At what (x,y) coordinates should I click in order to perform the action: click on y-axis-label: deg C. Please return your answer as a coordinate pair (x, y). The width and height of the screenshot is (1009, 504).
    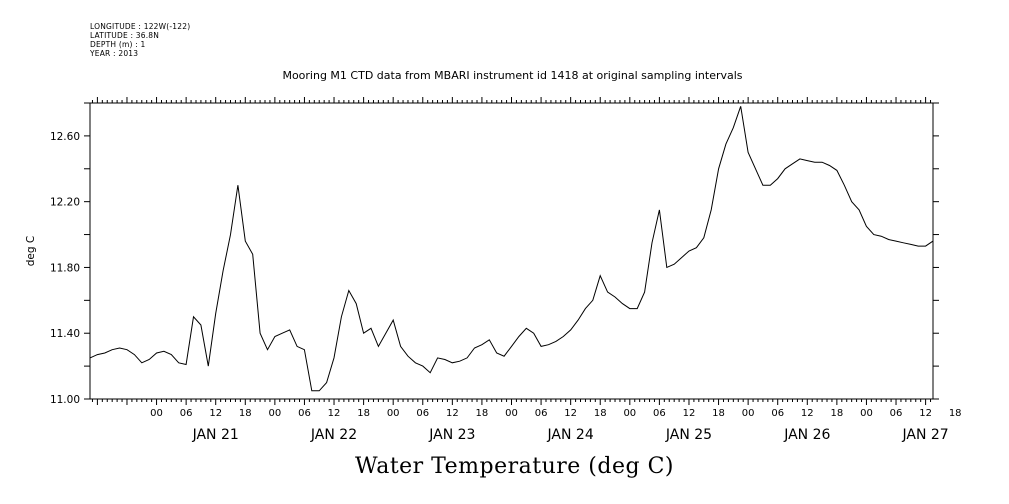
    Looking at the image, I should click on (31, 251).